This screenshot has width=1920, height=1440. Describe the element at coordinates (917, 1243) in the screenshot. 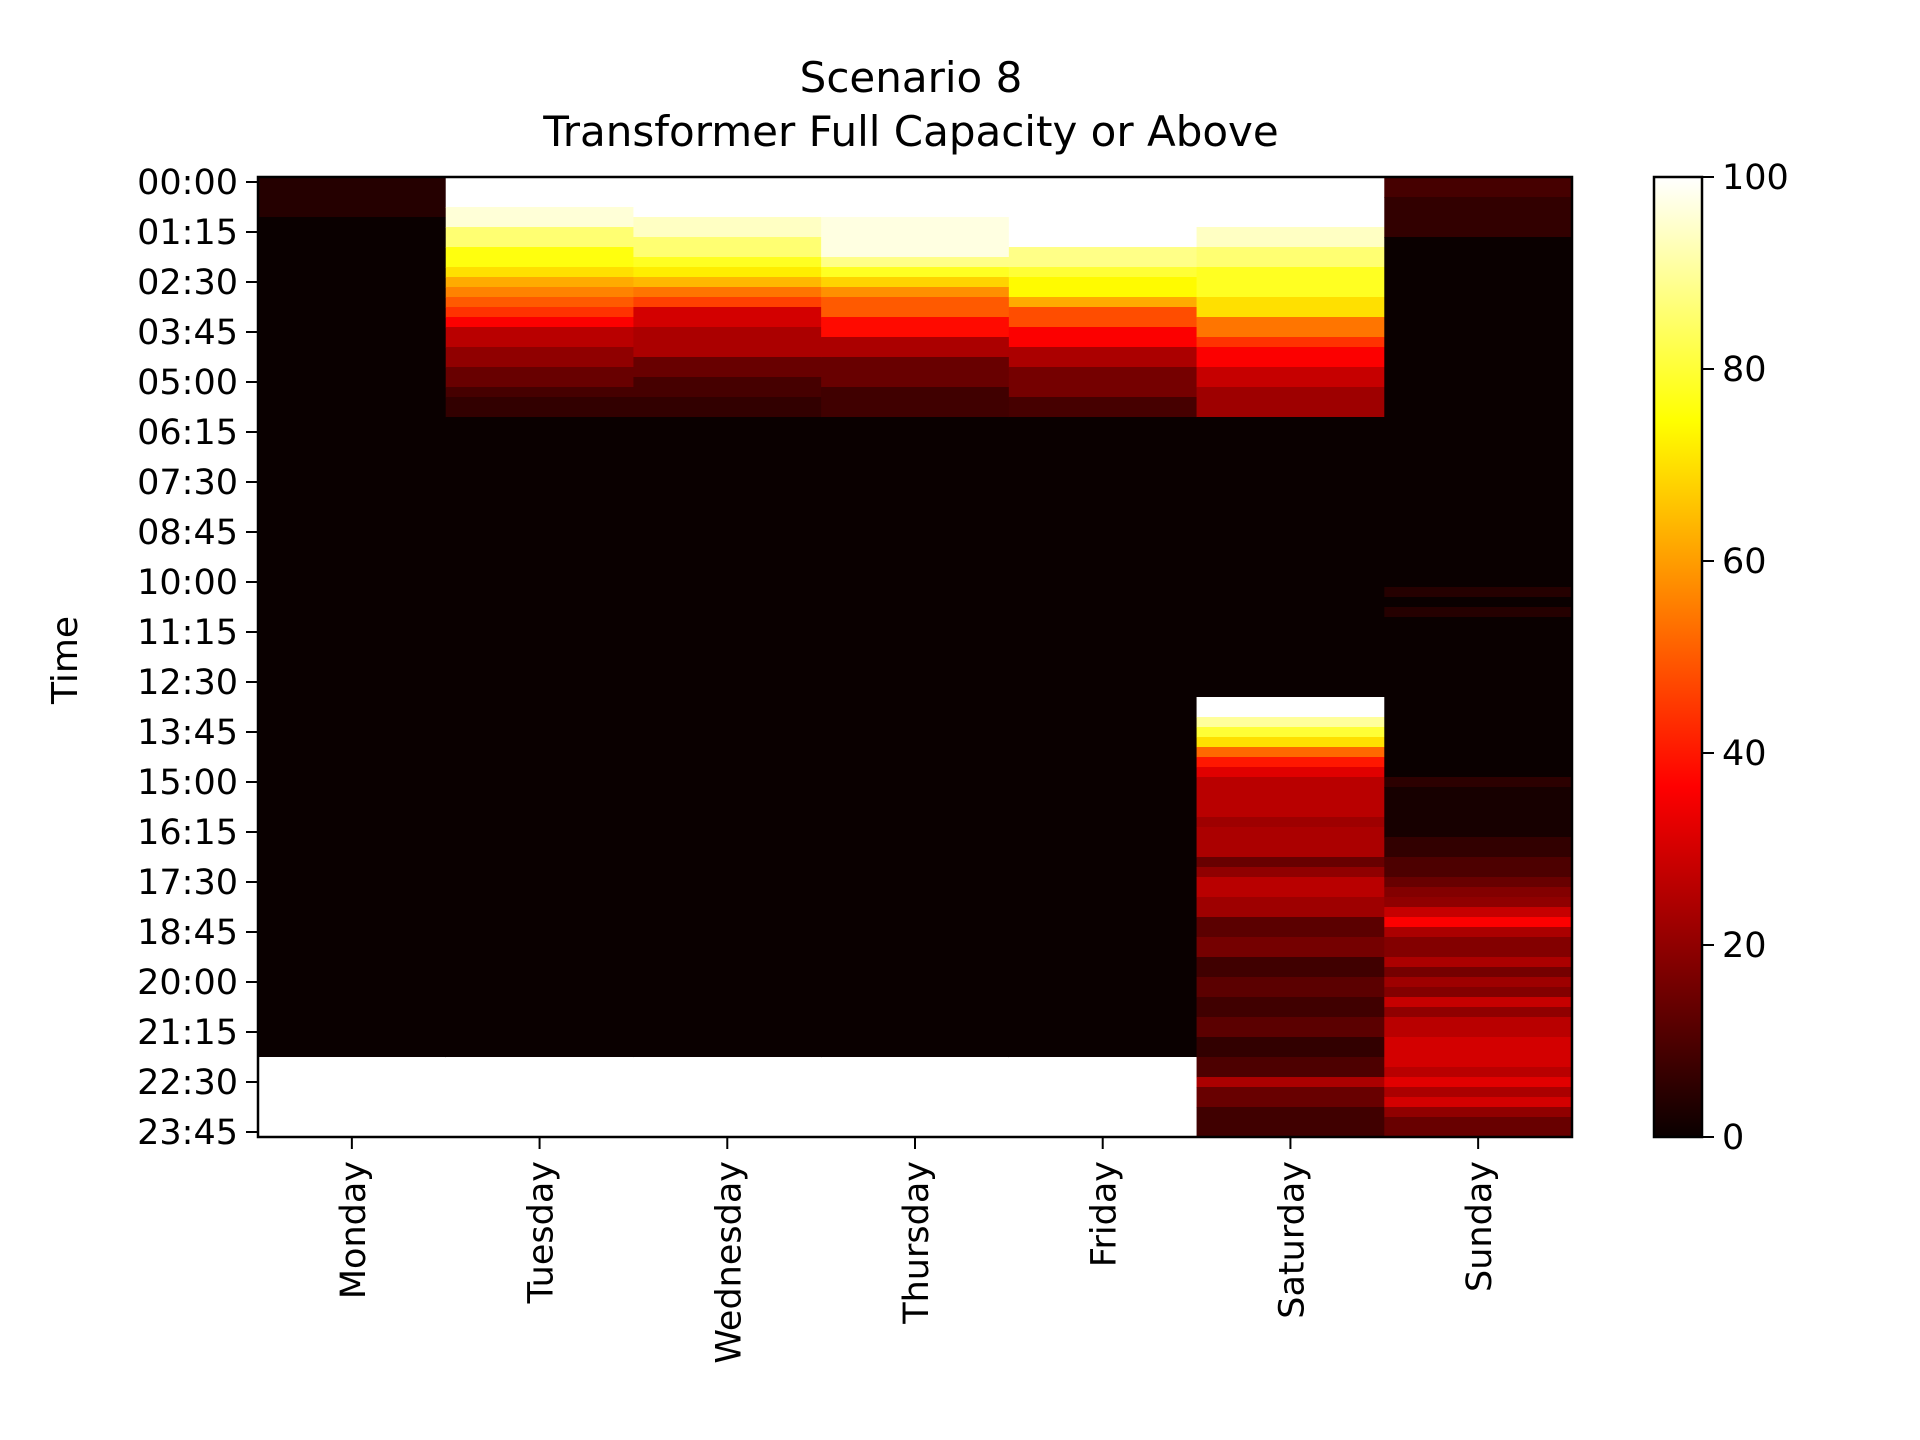

I see `x-tick-label: Thursday` at that location.